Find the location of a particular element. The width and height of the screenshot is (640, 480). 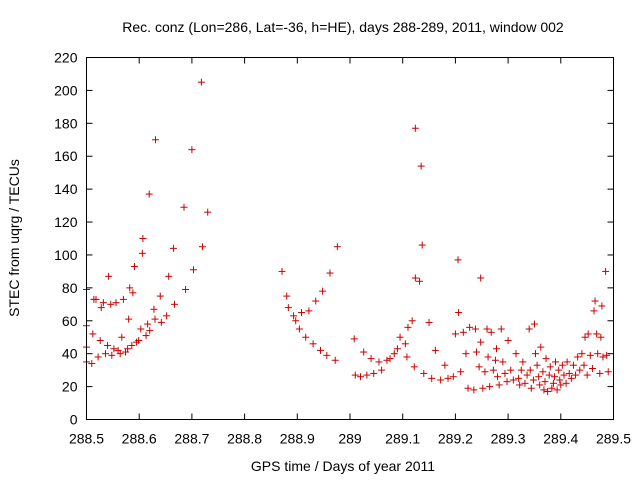

y-tick-label: 0 is located at coordinates (74, 420).